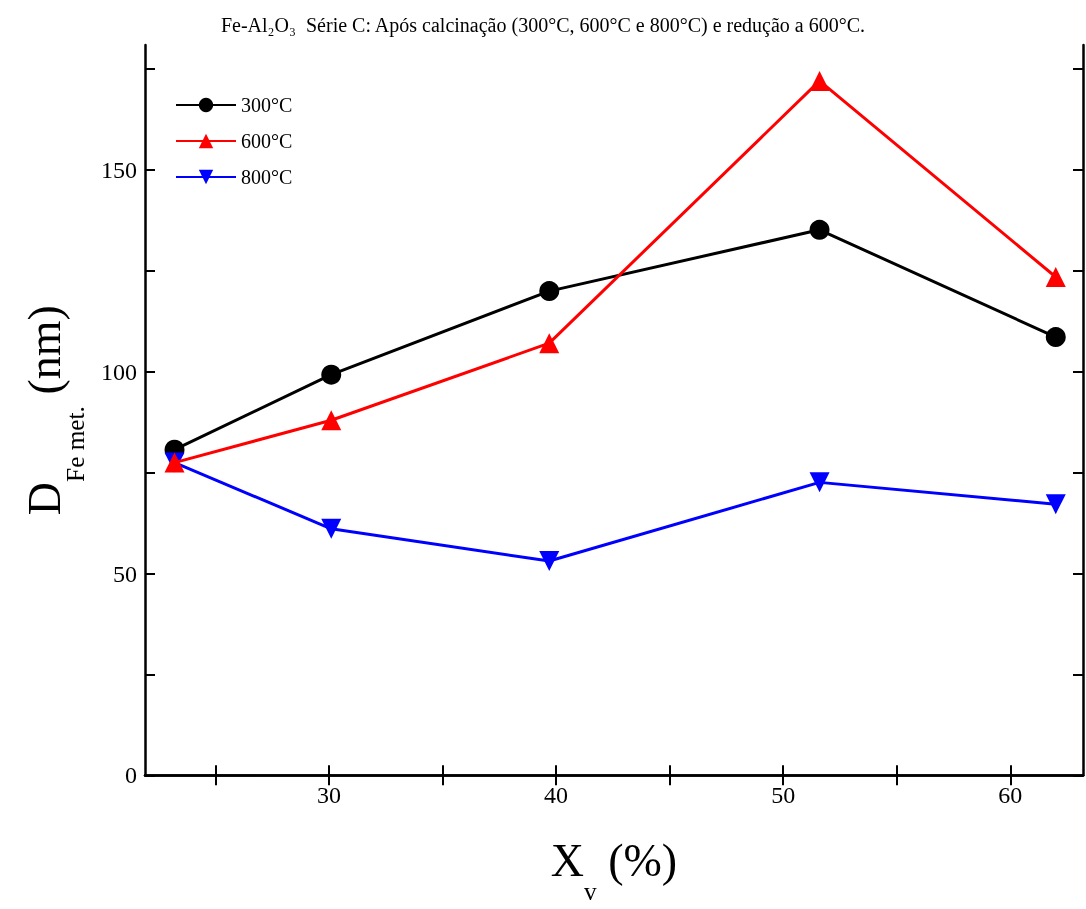  I want to click on legend-label: 300°C, so click(267, 105).